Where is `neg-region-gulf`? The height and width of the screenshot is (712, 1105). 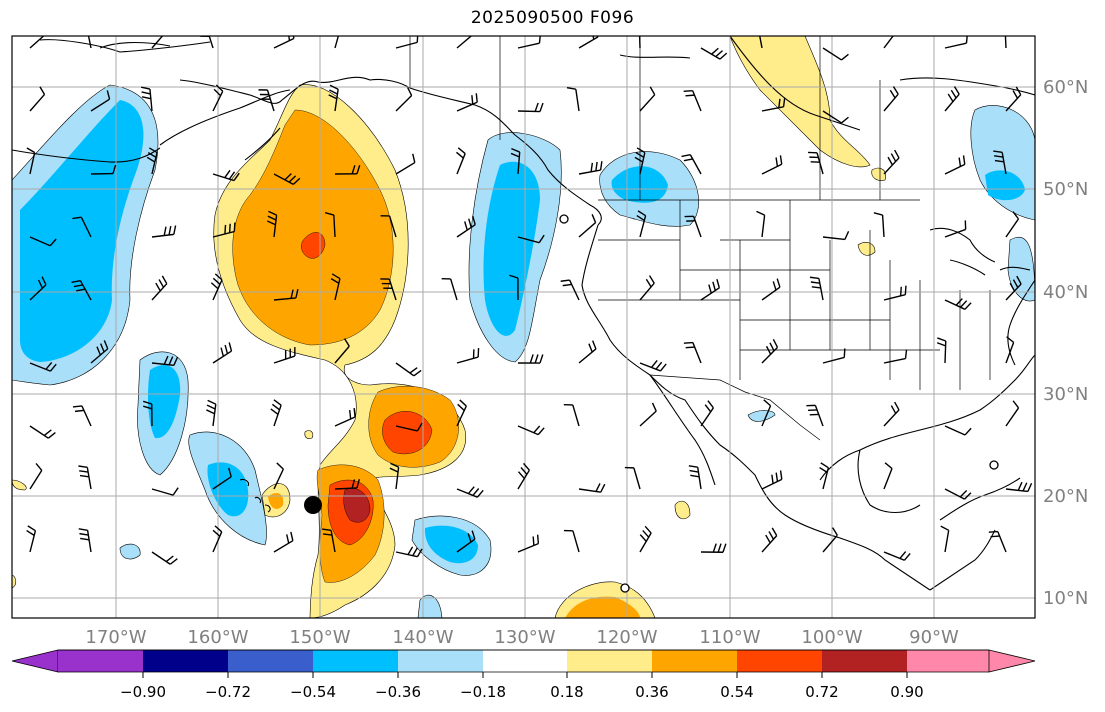 neg-region-gulf is located at coordinates (1021, 269).